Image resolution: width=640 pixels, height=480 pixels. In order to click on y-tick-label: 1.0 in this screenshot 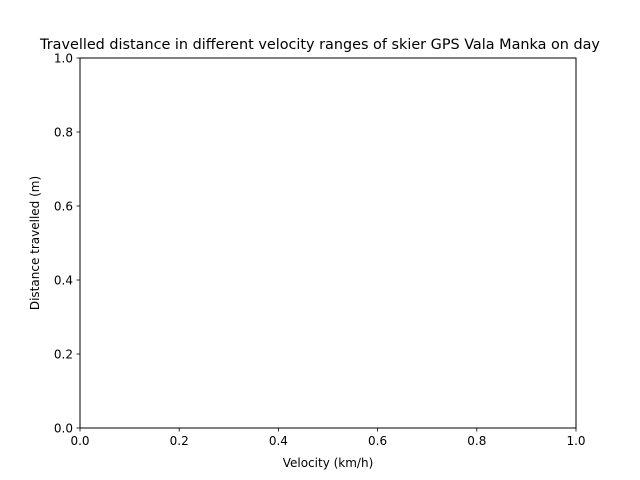, I will do `click(63, 59)`.